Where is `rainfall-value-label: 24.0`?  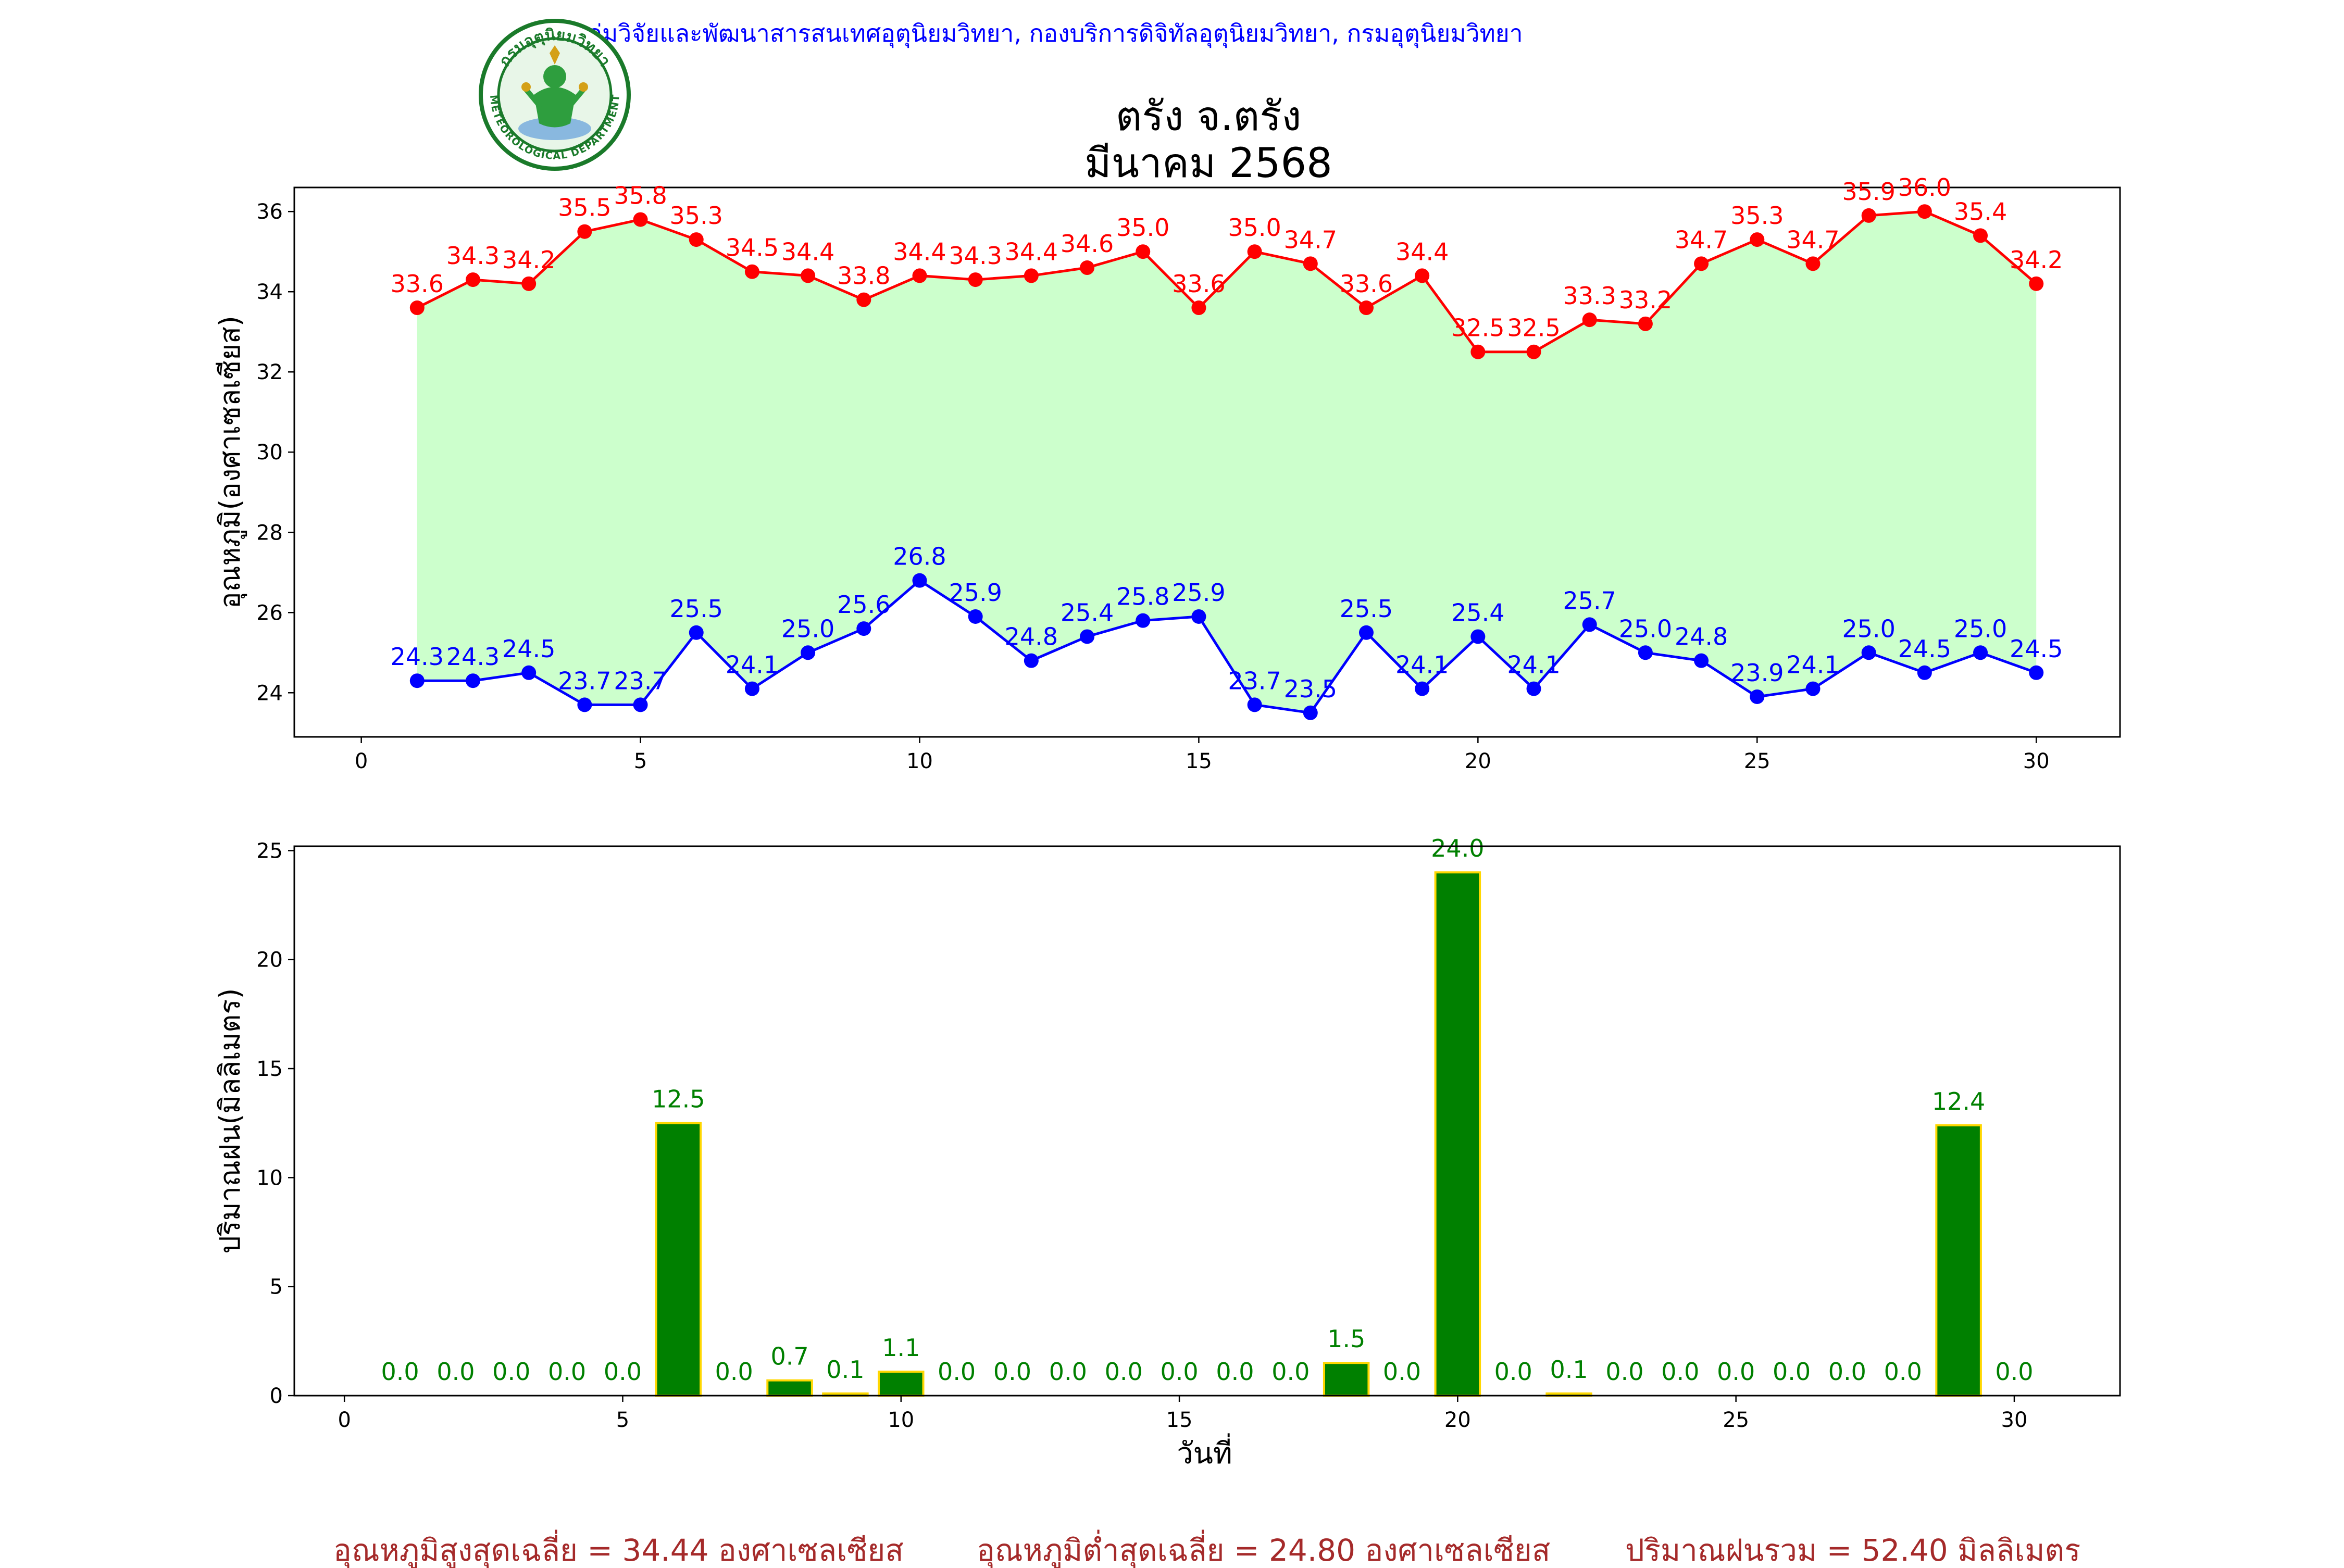 rainfall-value-label: 24.0 is located at coordinates (1457, 848).